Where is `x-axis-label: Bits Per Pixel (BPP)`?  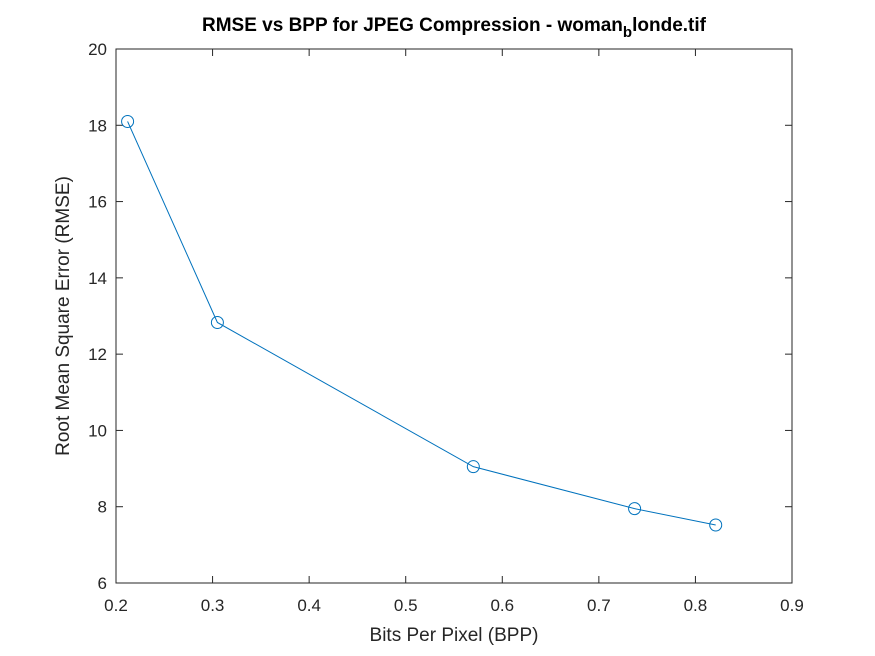 x-axis-label: Bits Per Pixel (BPP) is located at coordinates (454, 635).